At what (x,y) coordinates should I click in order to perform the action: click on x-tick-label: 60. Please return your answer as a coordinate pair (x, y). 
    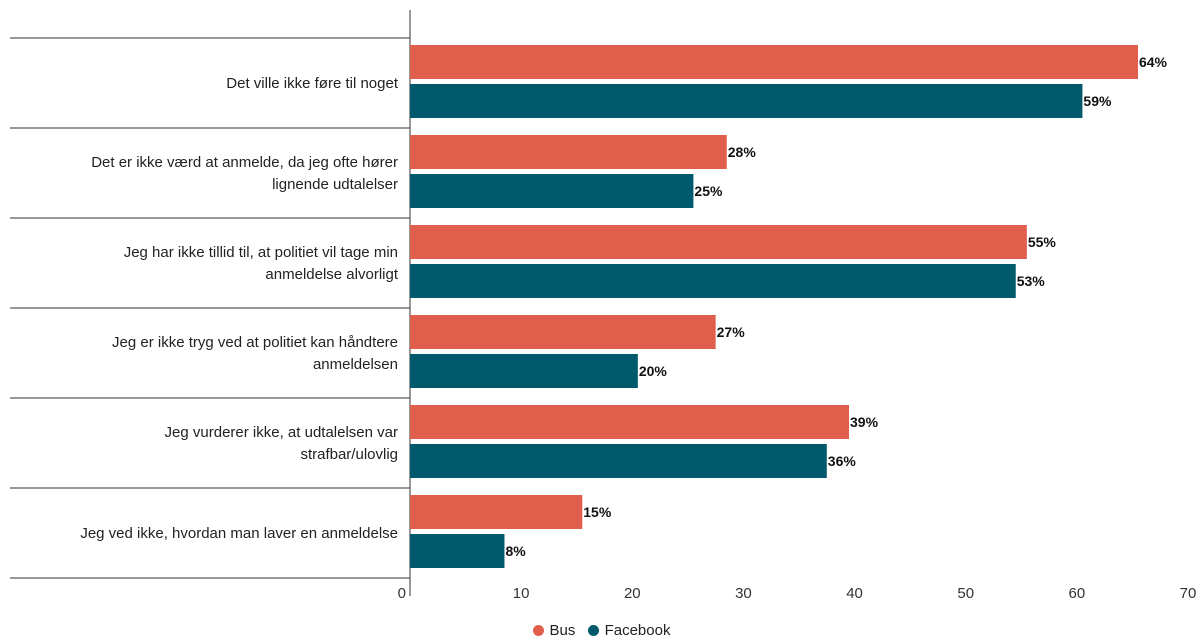
    Looking at the image, I should click on (1077, 593).